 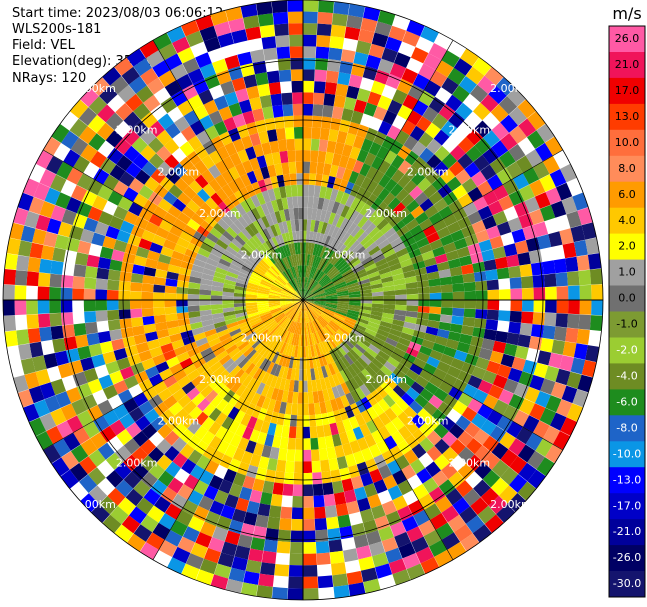 I want to click on colorbar-swatch, so click(x=627, y=376).